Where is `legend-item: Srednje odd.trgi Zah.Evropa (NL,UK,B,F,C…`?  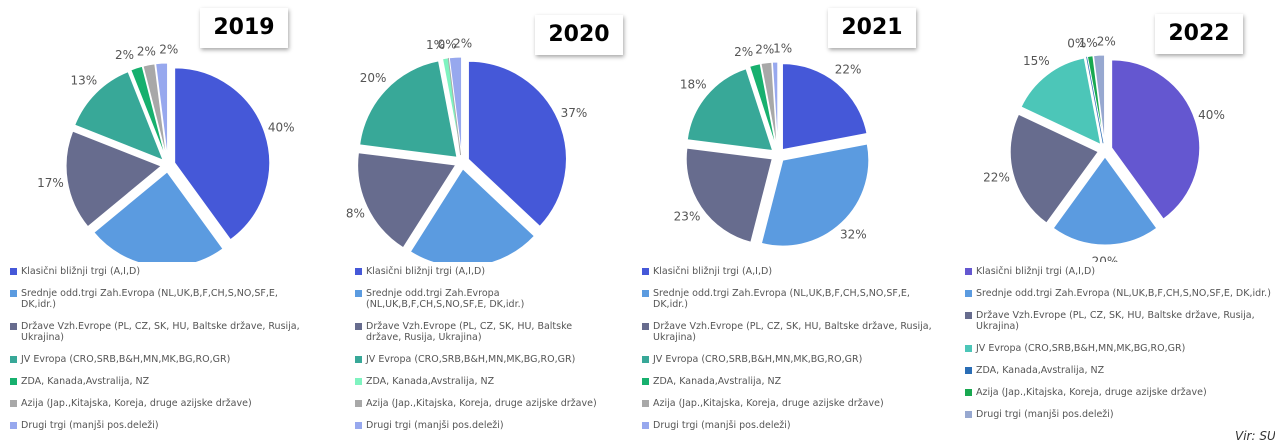
legend-item: Srednje odd.trgi Zah.Evropa (NL,UK,B,F,C… is located at coordinates (482, 299).